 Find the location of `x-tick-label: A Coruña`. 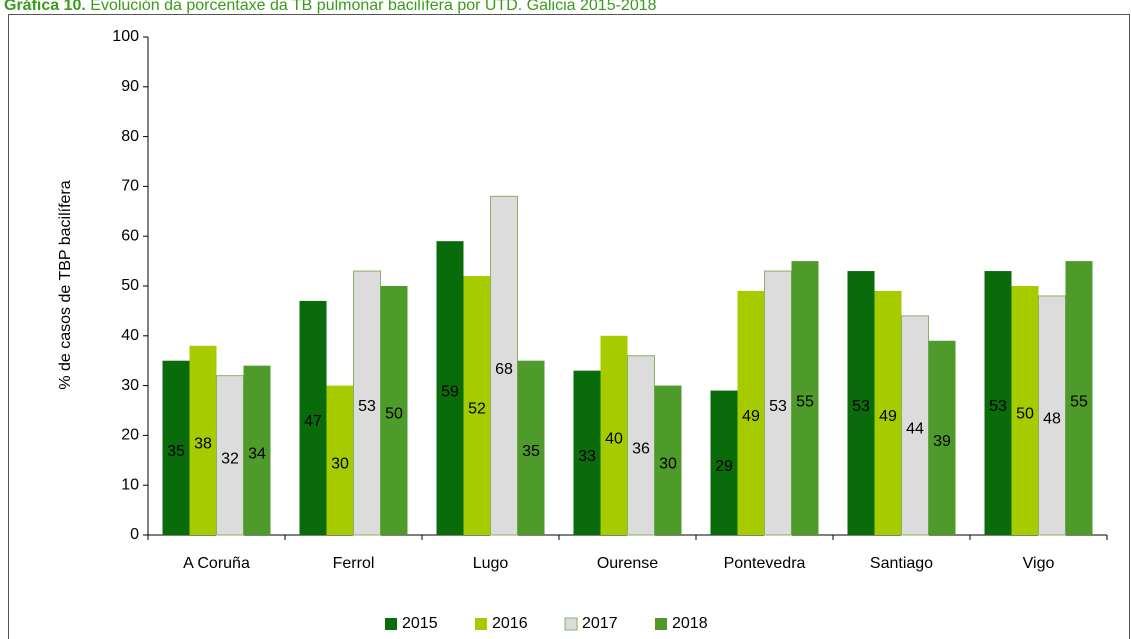

x-tick-label: A Coruña is located at coordinates (216, 563).